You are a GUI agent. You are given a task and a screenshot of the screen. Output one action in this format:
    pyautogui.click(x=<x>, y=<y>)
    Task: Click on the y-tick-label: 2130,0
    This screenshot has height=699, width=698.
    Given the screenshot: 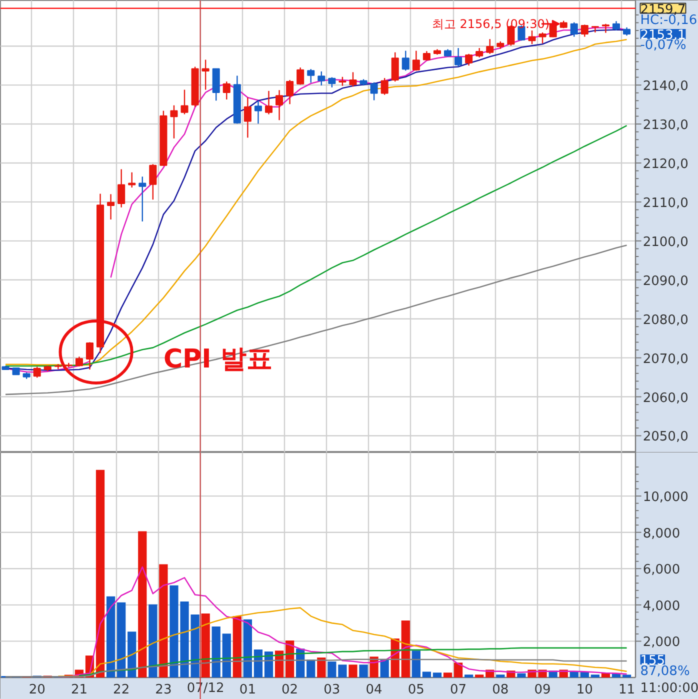 What is the action you would take?
    pyautogui.click(x=665, y=126)
    